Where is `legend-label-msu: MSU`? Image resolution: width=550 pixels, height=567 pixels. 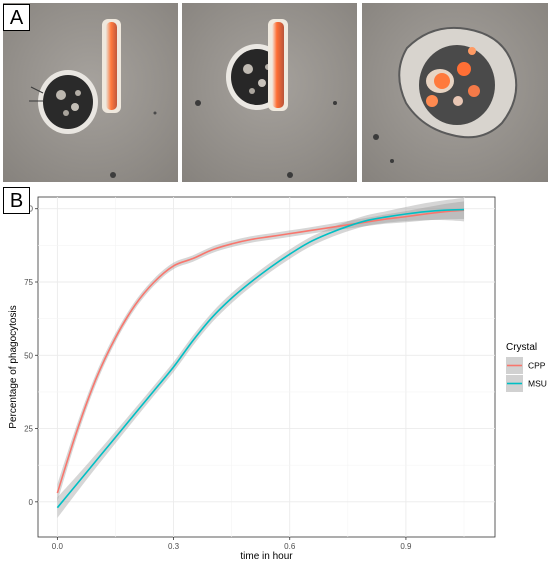 legend-label-msu: MSU is located at coordinates (537, 384).